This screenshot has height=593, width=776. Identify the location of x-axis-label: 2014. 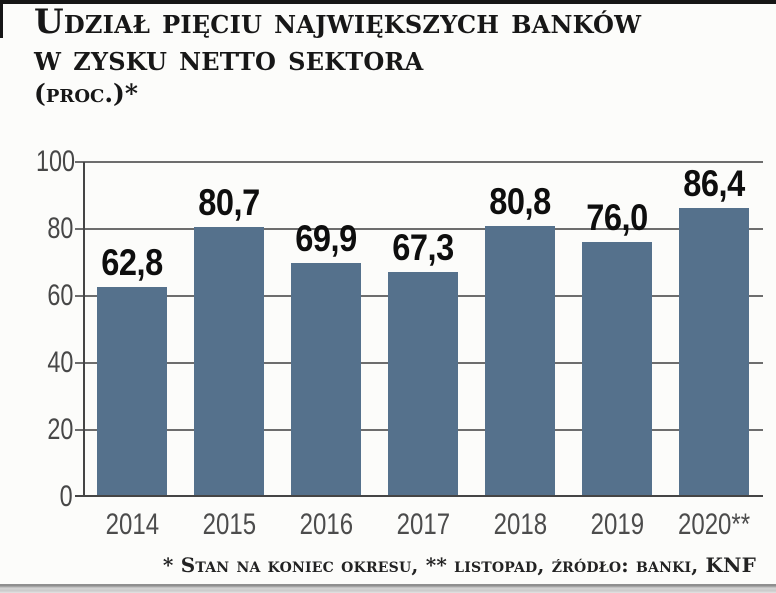
(132, 525).